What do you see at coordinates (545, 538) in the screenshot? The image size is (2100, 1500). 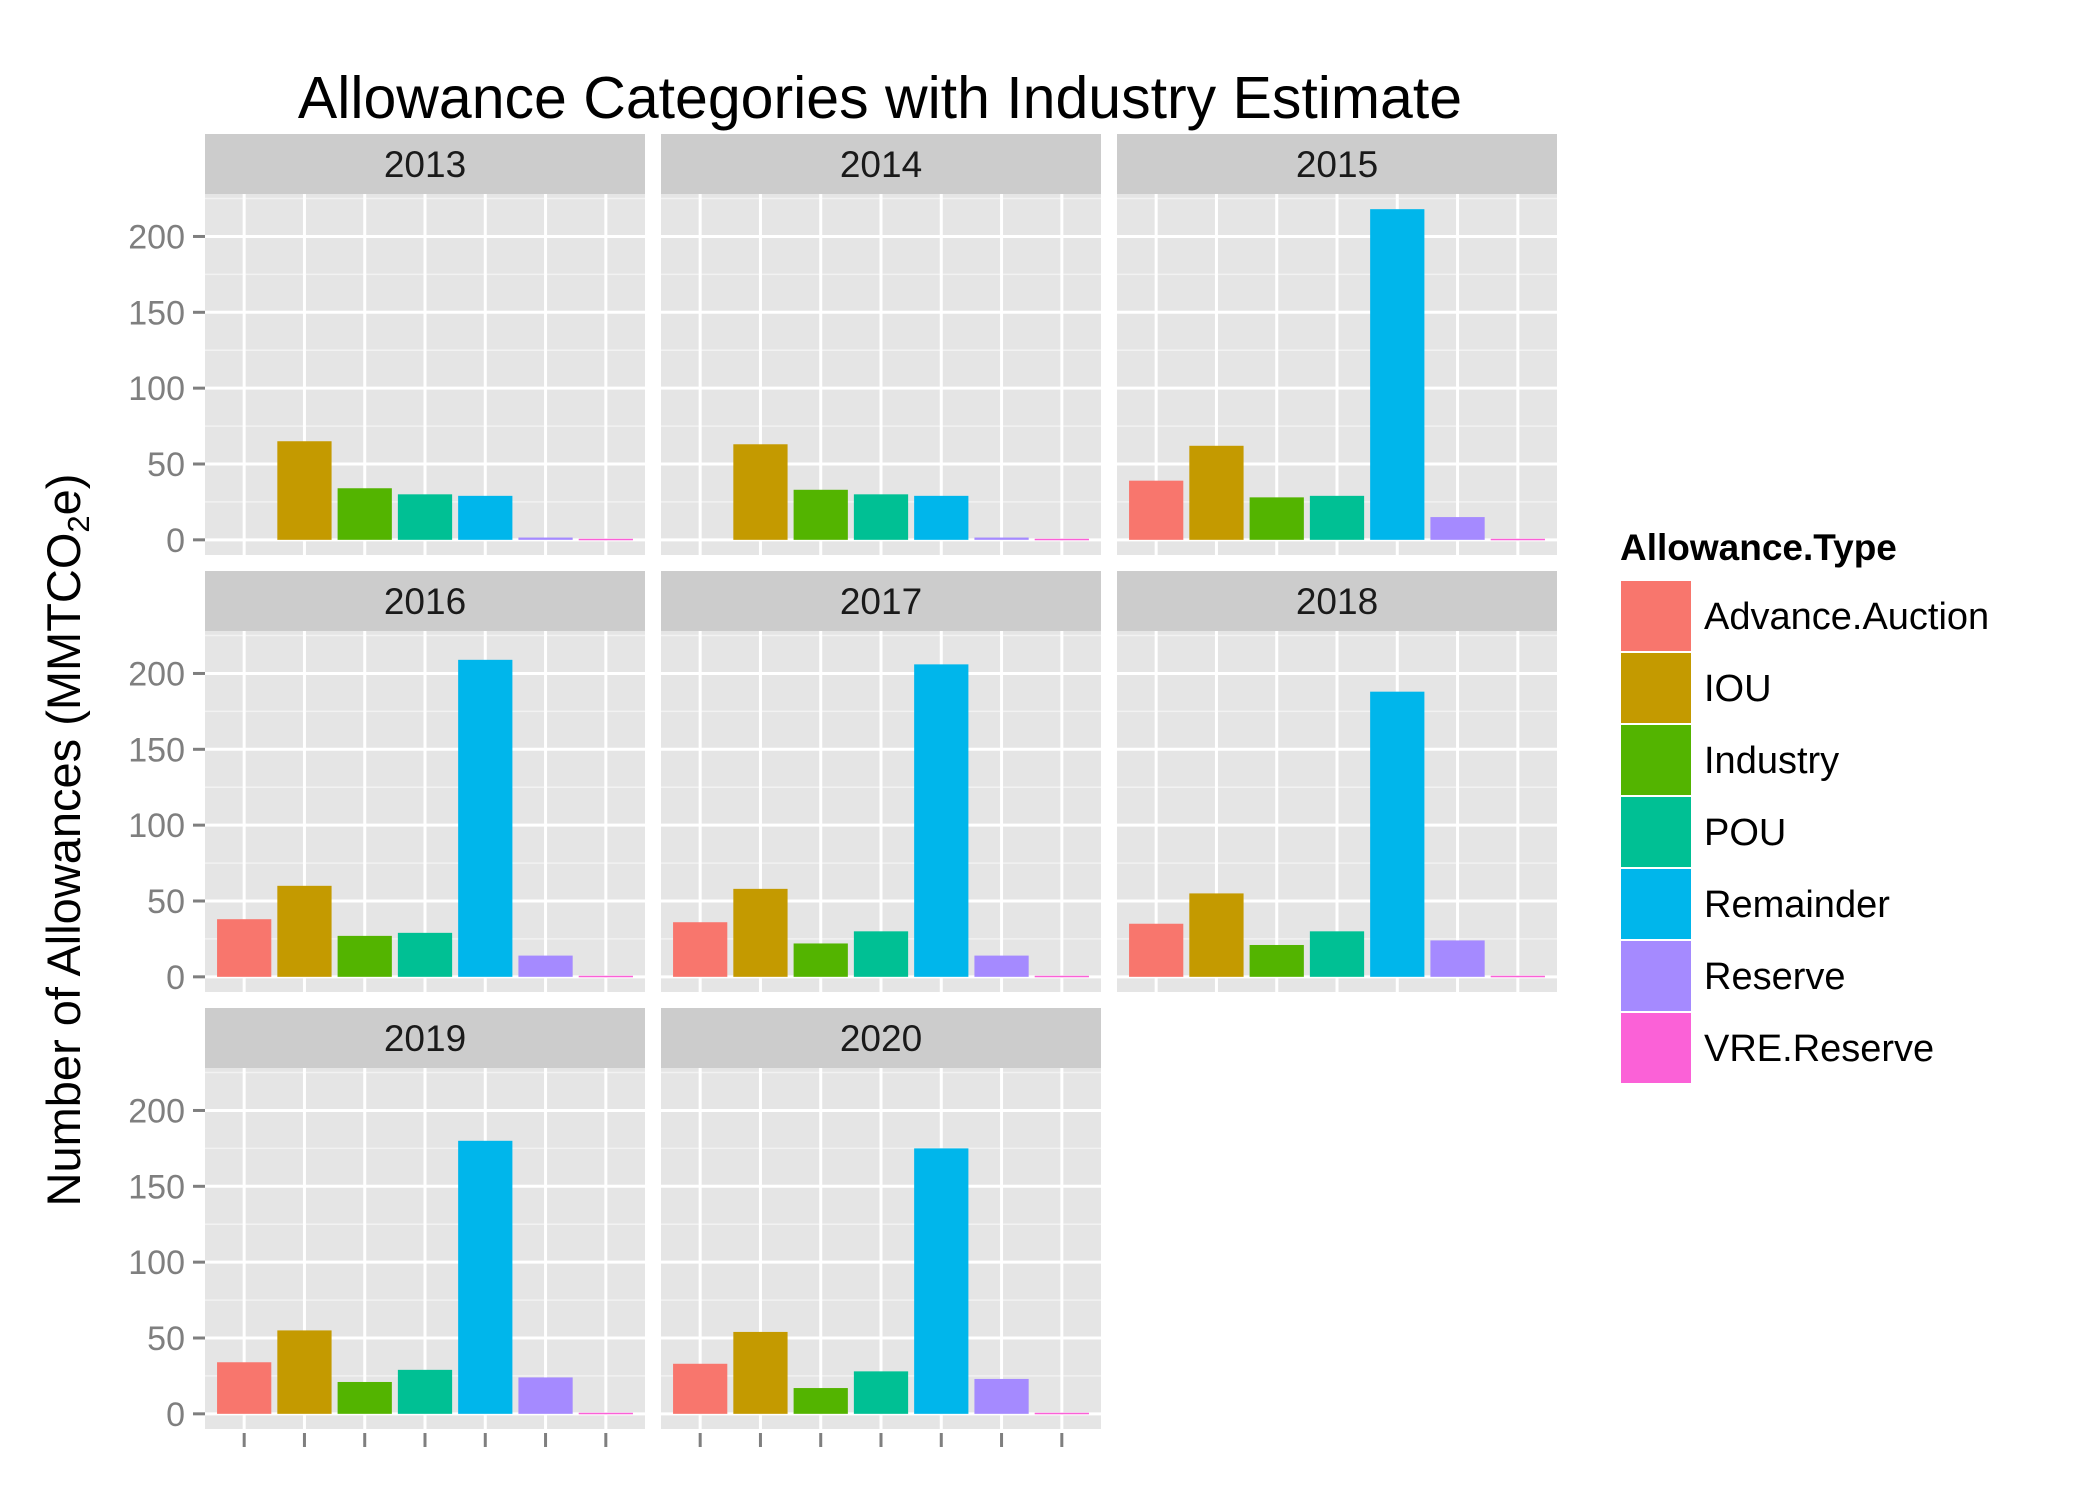 I see `bar-Reserve-2013` at bounding box center [545, 538].